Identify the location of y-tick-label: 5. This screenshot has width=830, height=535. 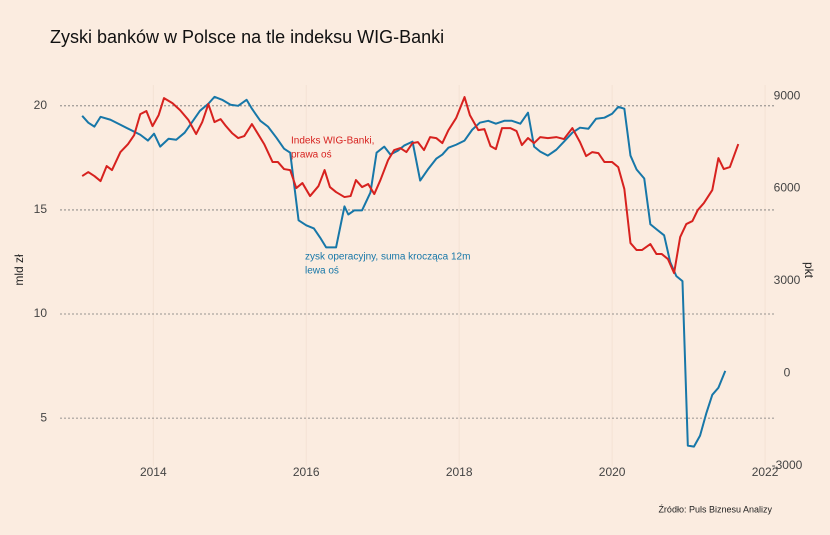
(43, 417).